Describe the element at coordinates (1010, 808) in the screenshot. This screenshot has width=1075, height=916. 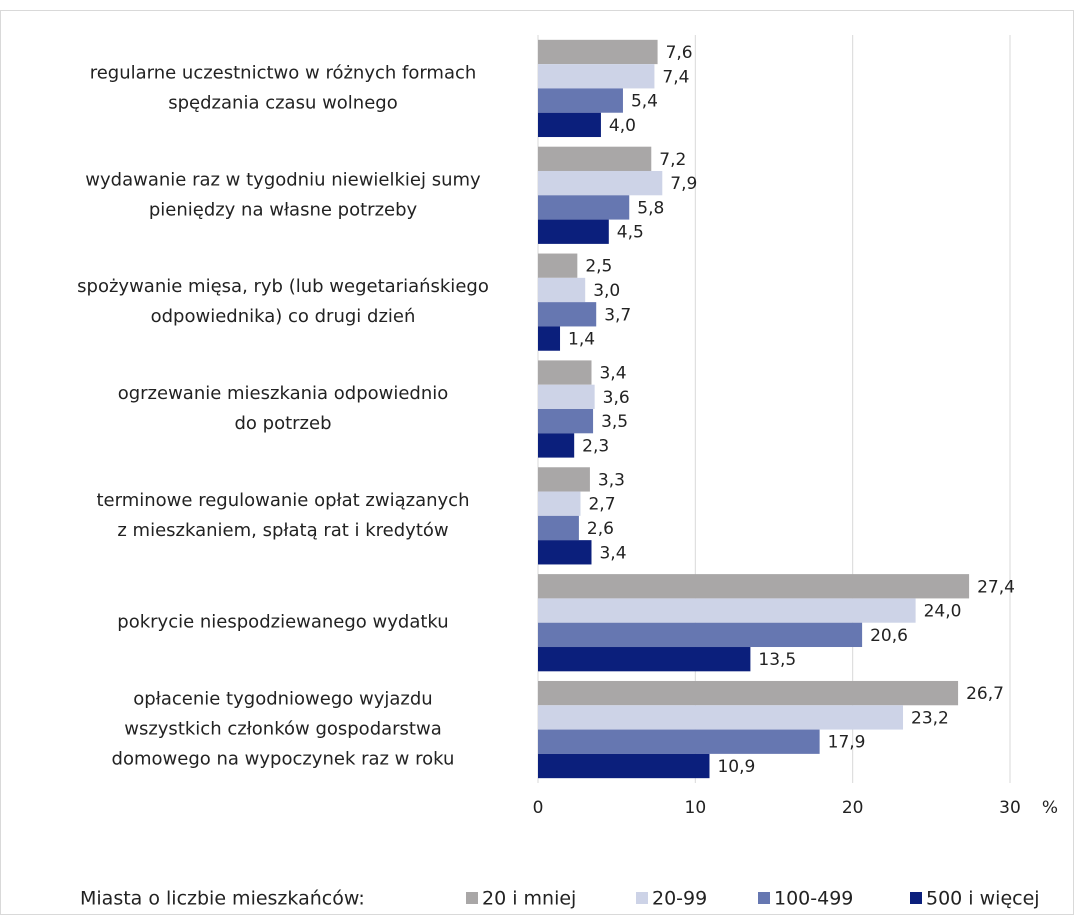
I see `x-tick-label: 30` at that location.